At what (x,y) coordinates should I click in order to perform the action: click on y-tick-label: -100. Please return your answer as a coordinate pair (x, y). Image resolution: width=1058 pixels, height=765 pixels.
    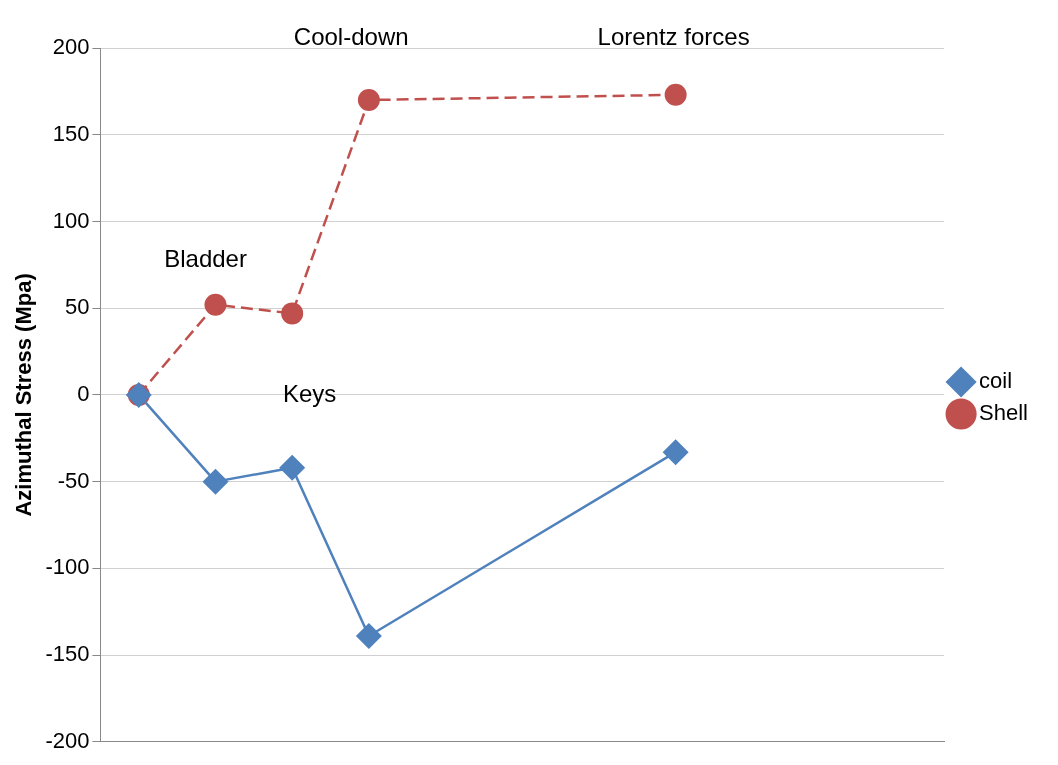
    Looking at the image, I should click on (67, 567).